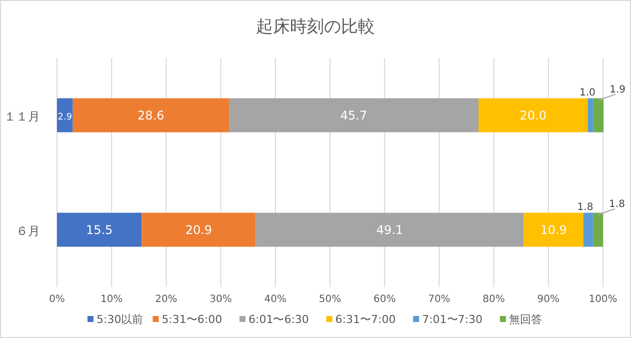 The image size is (631, 338). What do you see at coordinates (618, 90) in the screenshot?
I see `data-label: 1.9` at bounding box center [618, 90].